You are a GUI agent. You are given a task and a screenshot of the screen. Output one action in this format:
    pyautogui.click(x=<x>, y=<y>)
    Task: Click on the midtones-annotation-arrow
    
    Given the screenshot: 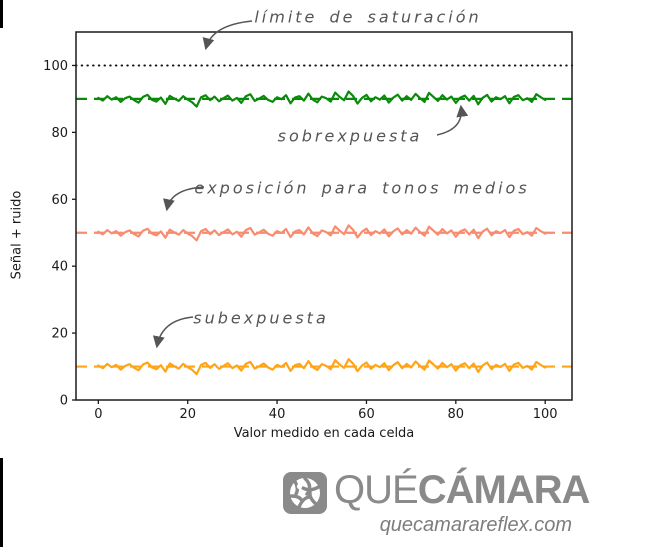 What is the action you would take?
    pyautogui.click(x=184, y=199)
    